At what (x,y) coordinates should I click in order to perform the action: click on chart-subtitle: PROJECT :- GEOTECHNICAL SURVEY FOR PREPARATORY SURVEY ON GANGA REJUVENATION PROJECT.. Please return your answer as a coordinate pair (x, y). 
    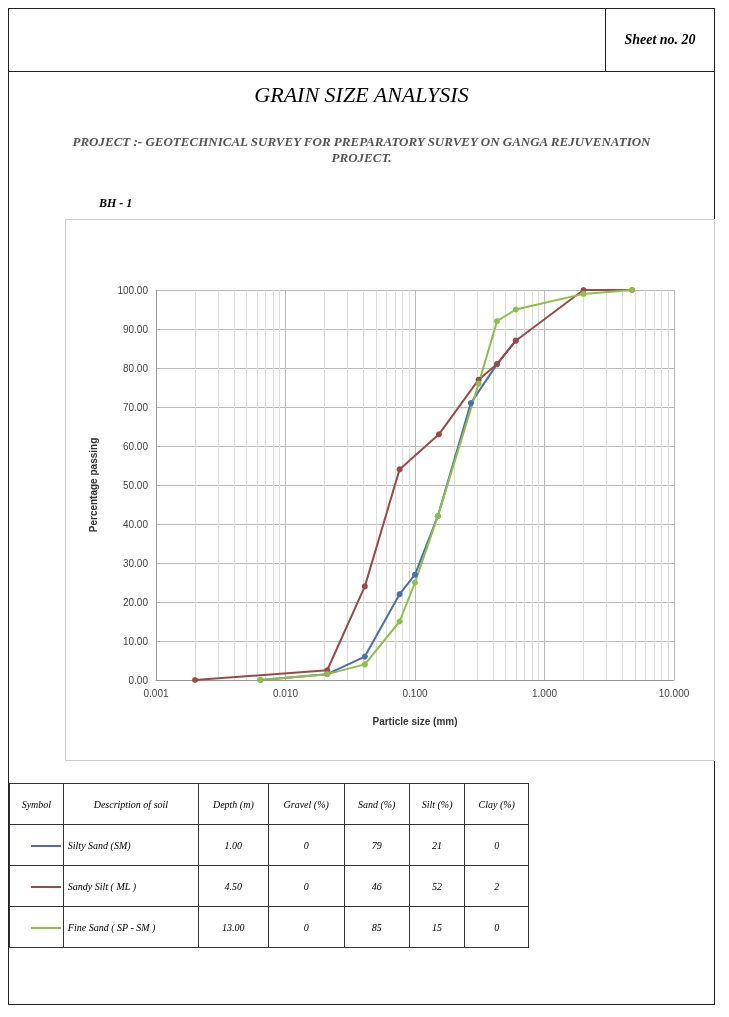
    Looking at the image, I should click on (361, 150).